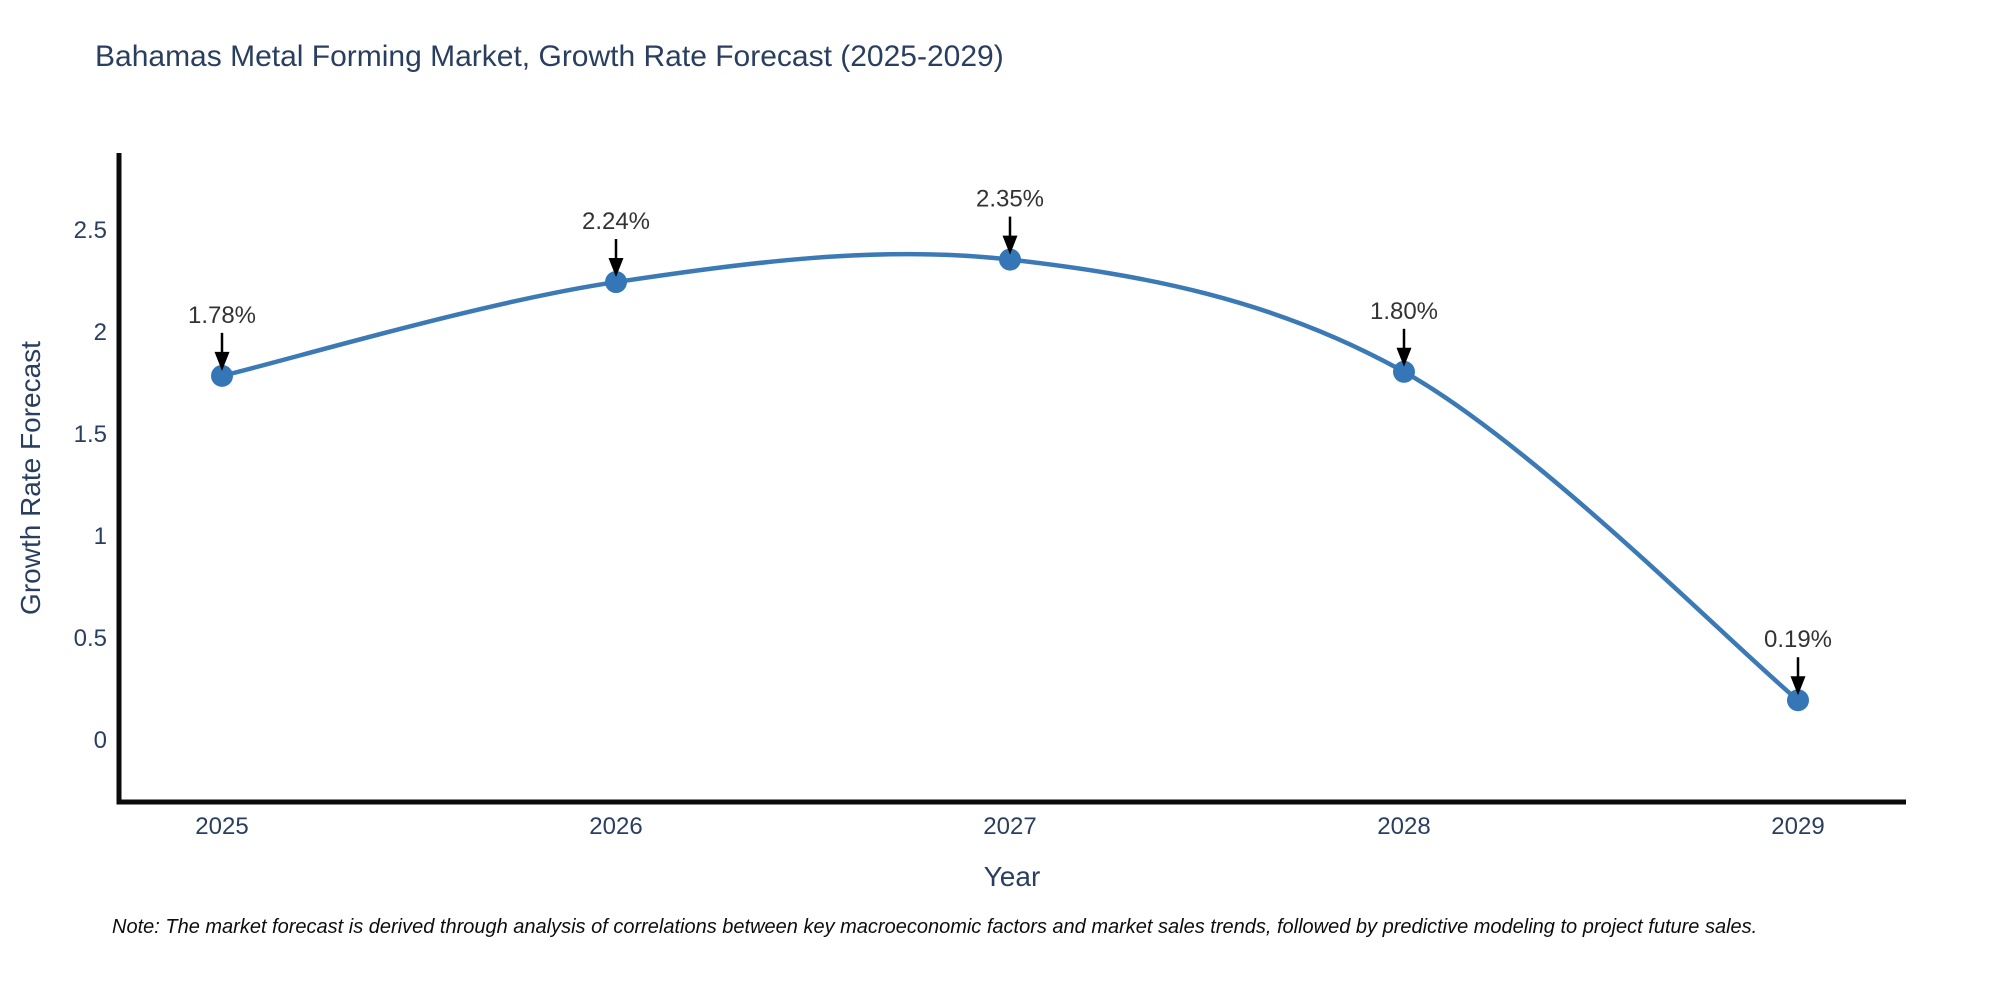 This screenshot has width=2000, height=1000. Describe the element at coordinates (100, 332) in the screenshot. I see `y-tick-label: 2` at that location.